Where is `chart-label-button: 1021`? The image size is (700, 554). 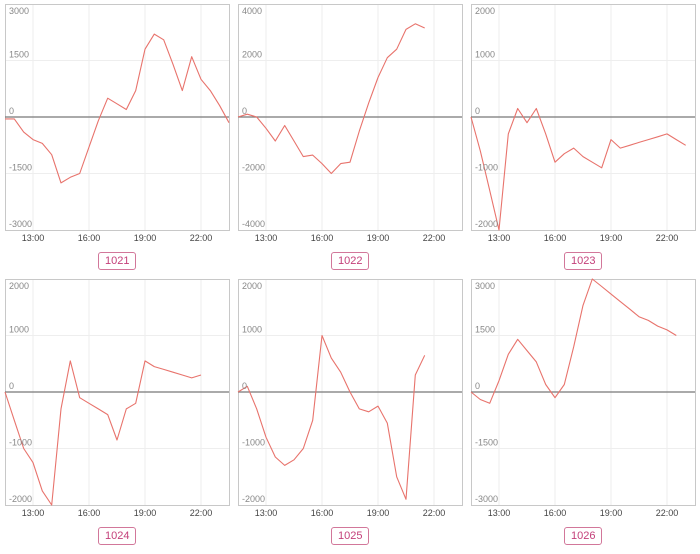
chart-label-button: 1021 is located at coordinates (117, 261).